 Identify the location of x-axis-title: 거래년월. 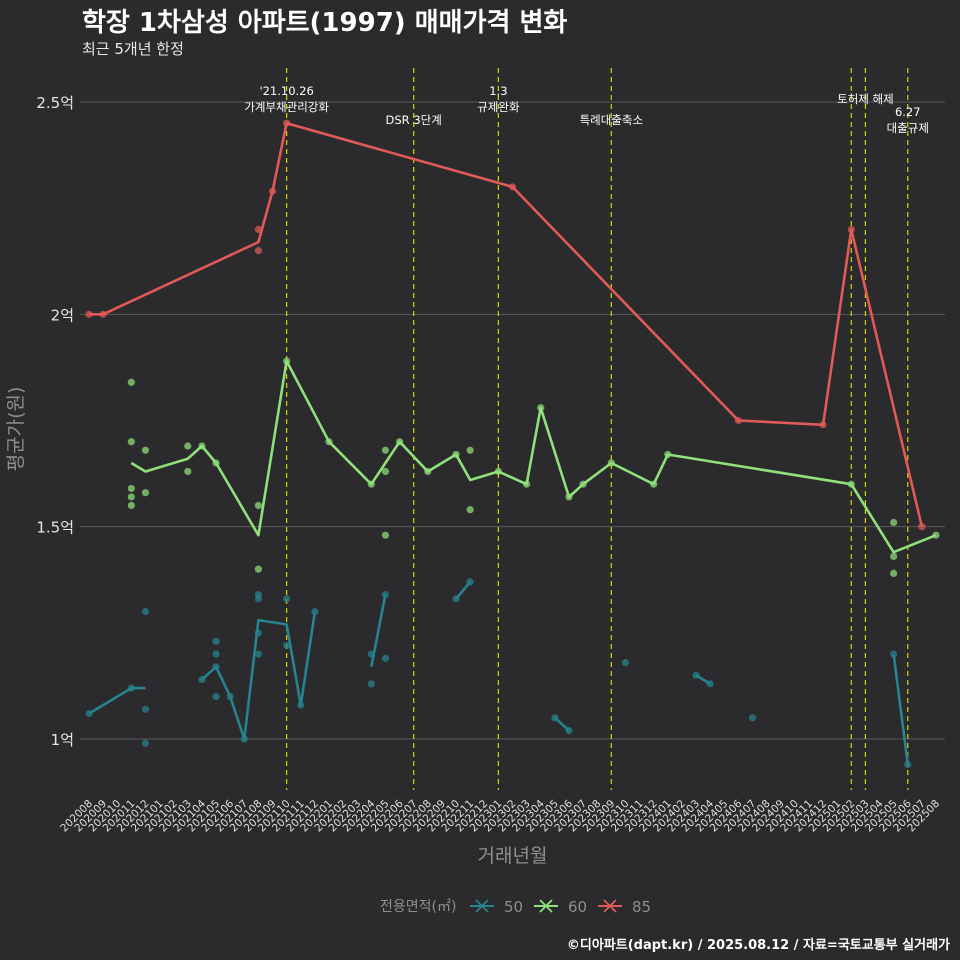
(513, 856).